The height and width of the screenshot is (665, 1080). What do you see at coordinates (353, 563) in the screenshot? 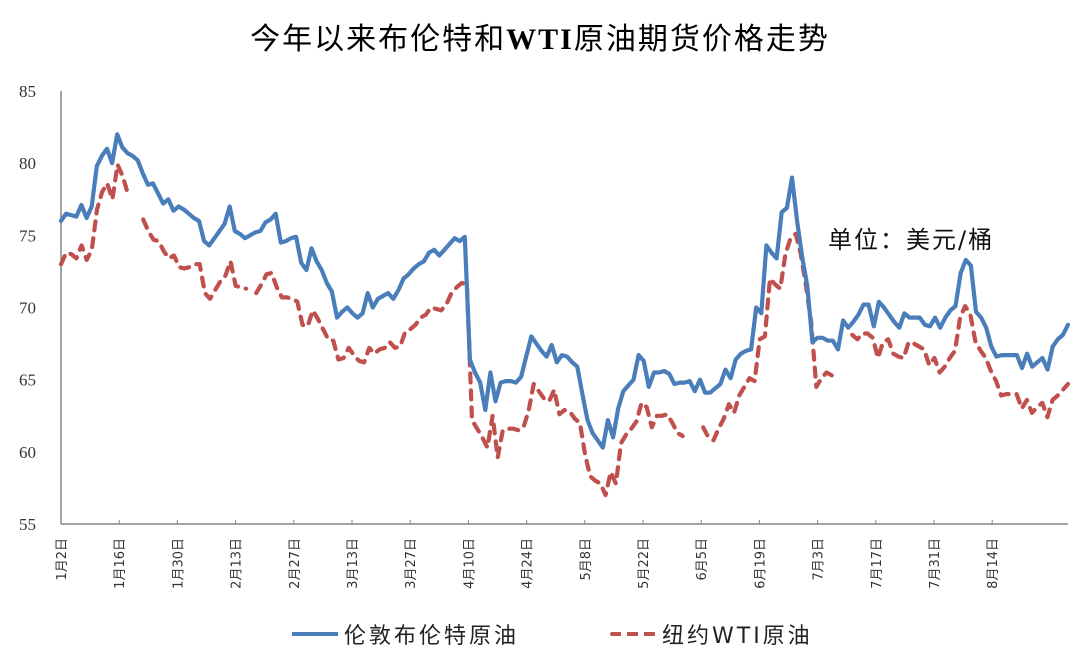
I see `x-tick-label: 3月13日` at bounding box center [353, 563].